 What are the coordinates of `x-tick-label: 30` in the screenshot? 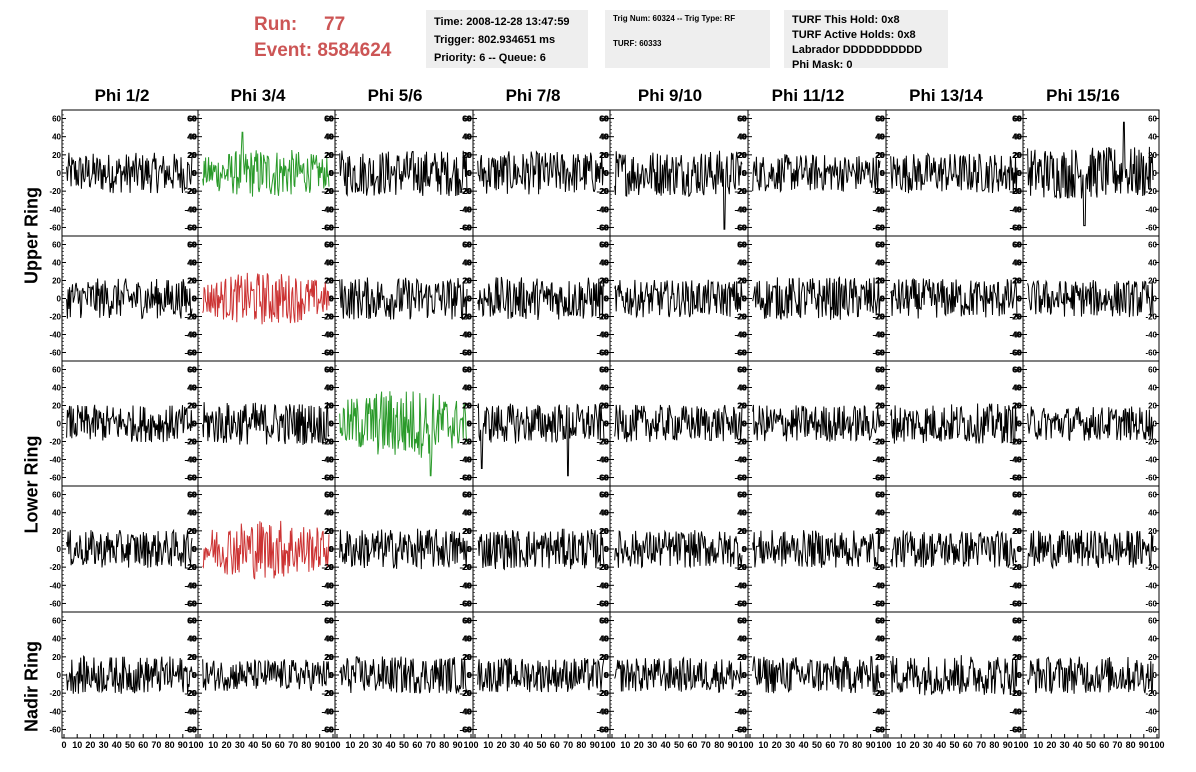 It's located at (928, 745).